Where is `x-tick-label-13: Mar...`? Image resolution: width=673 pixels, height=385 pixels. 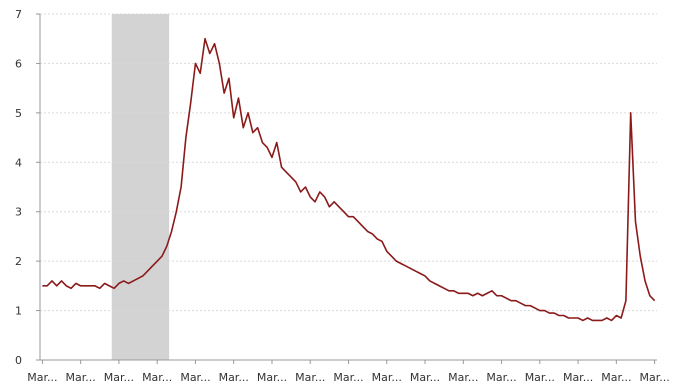 x-tick-label-13: Mar... is located at coordinates (540, 377).